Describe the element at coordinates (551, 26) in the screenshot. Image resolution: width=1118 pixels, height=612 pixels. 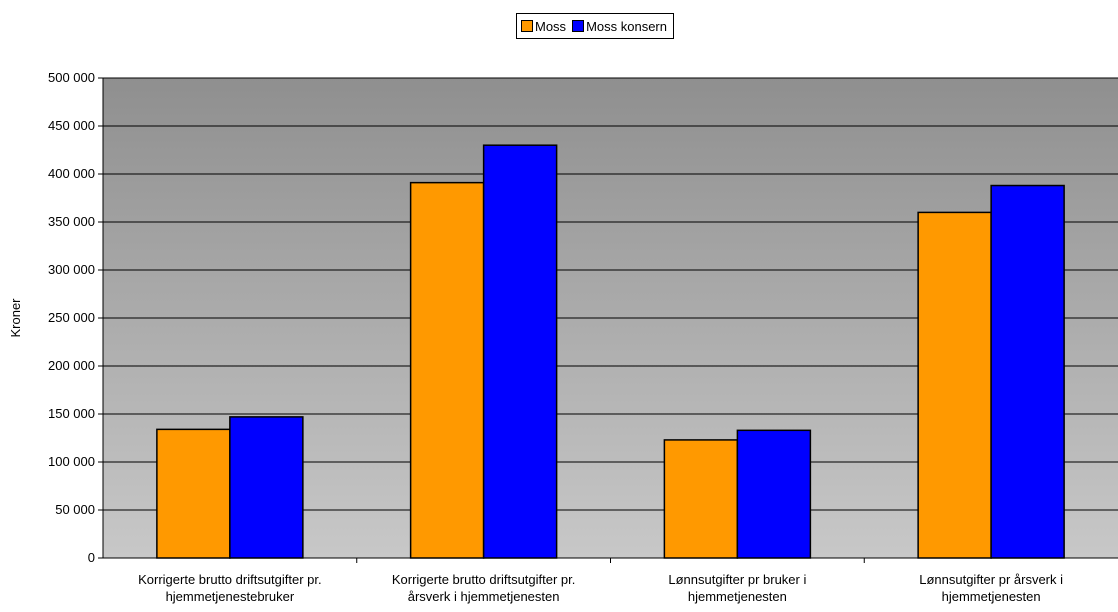
I see `legend-label-moss: Moss` at that location.